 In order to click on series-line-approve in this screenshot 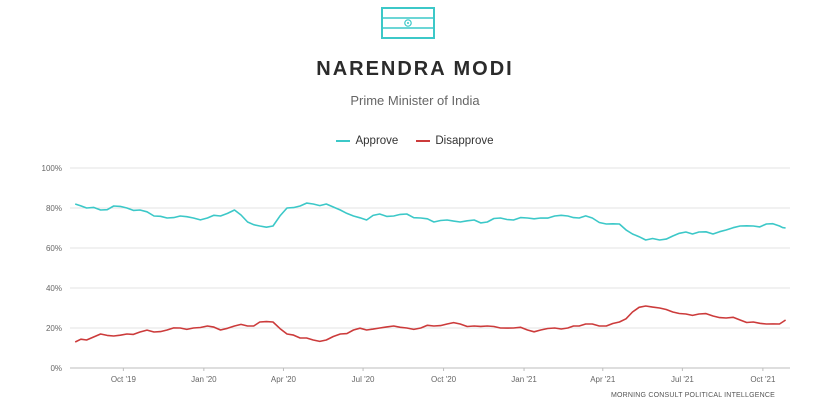, I will do `click(430, 221)`.